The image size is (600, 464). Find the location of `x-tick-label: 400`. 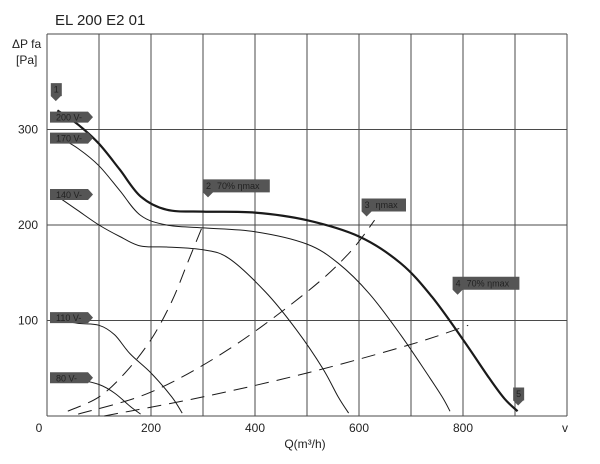

x-tick-label: 400 is located at coordinates (255, 428).